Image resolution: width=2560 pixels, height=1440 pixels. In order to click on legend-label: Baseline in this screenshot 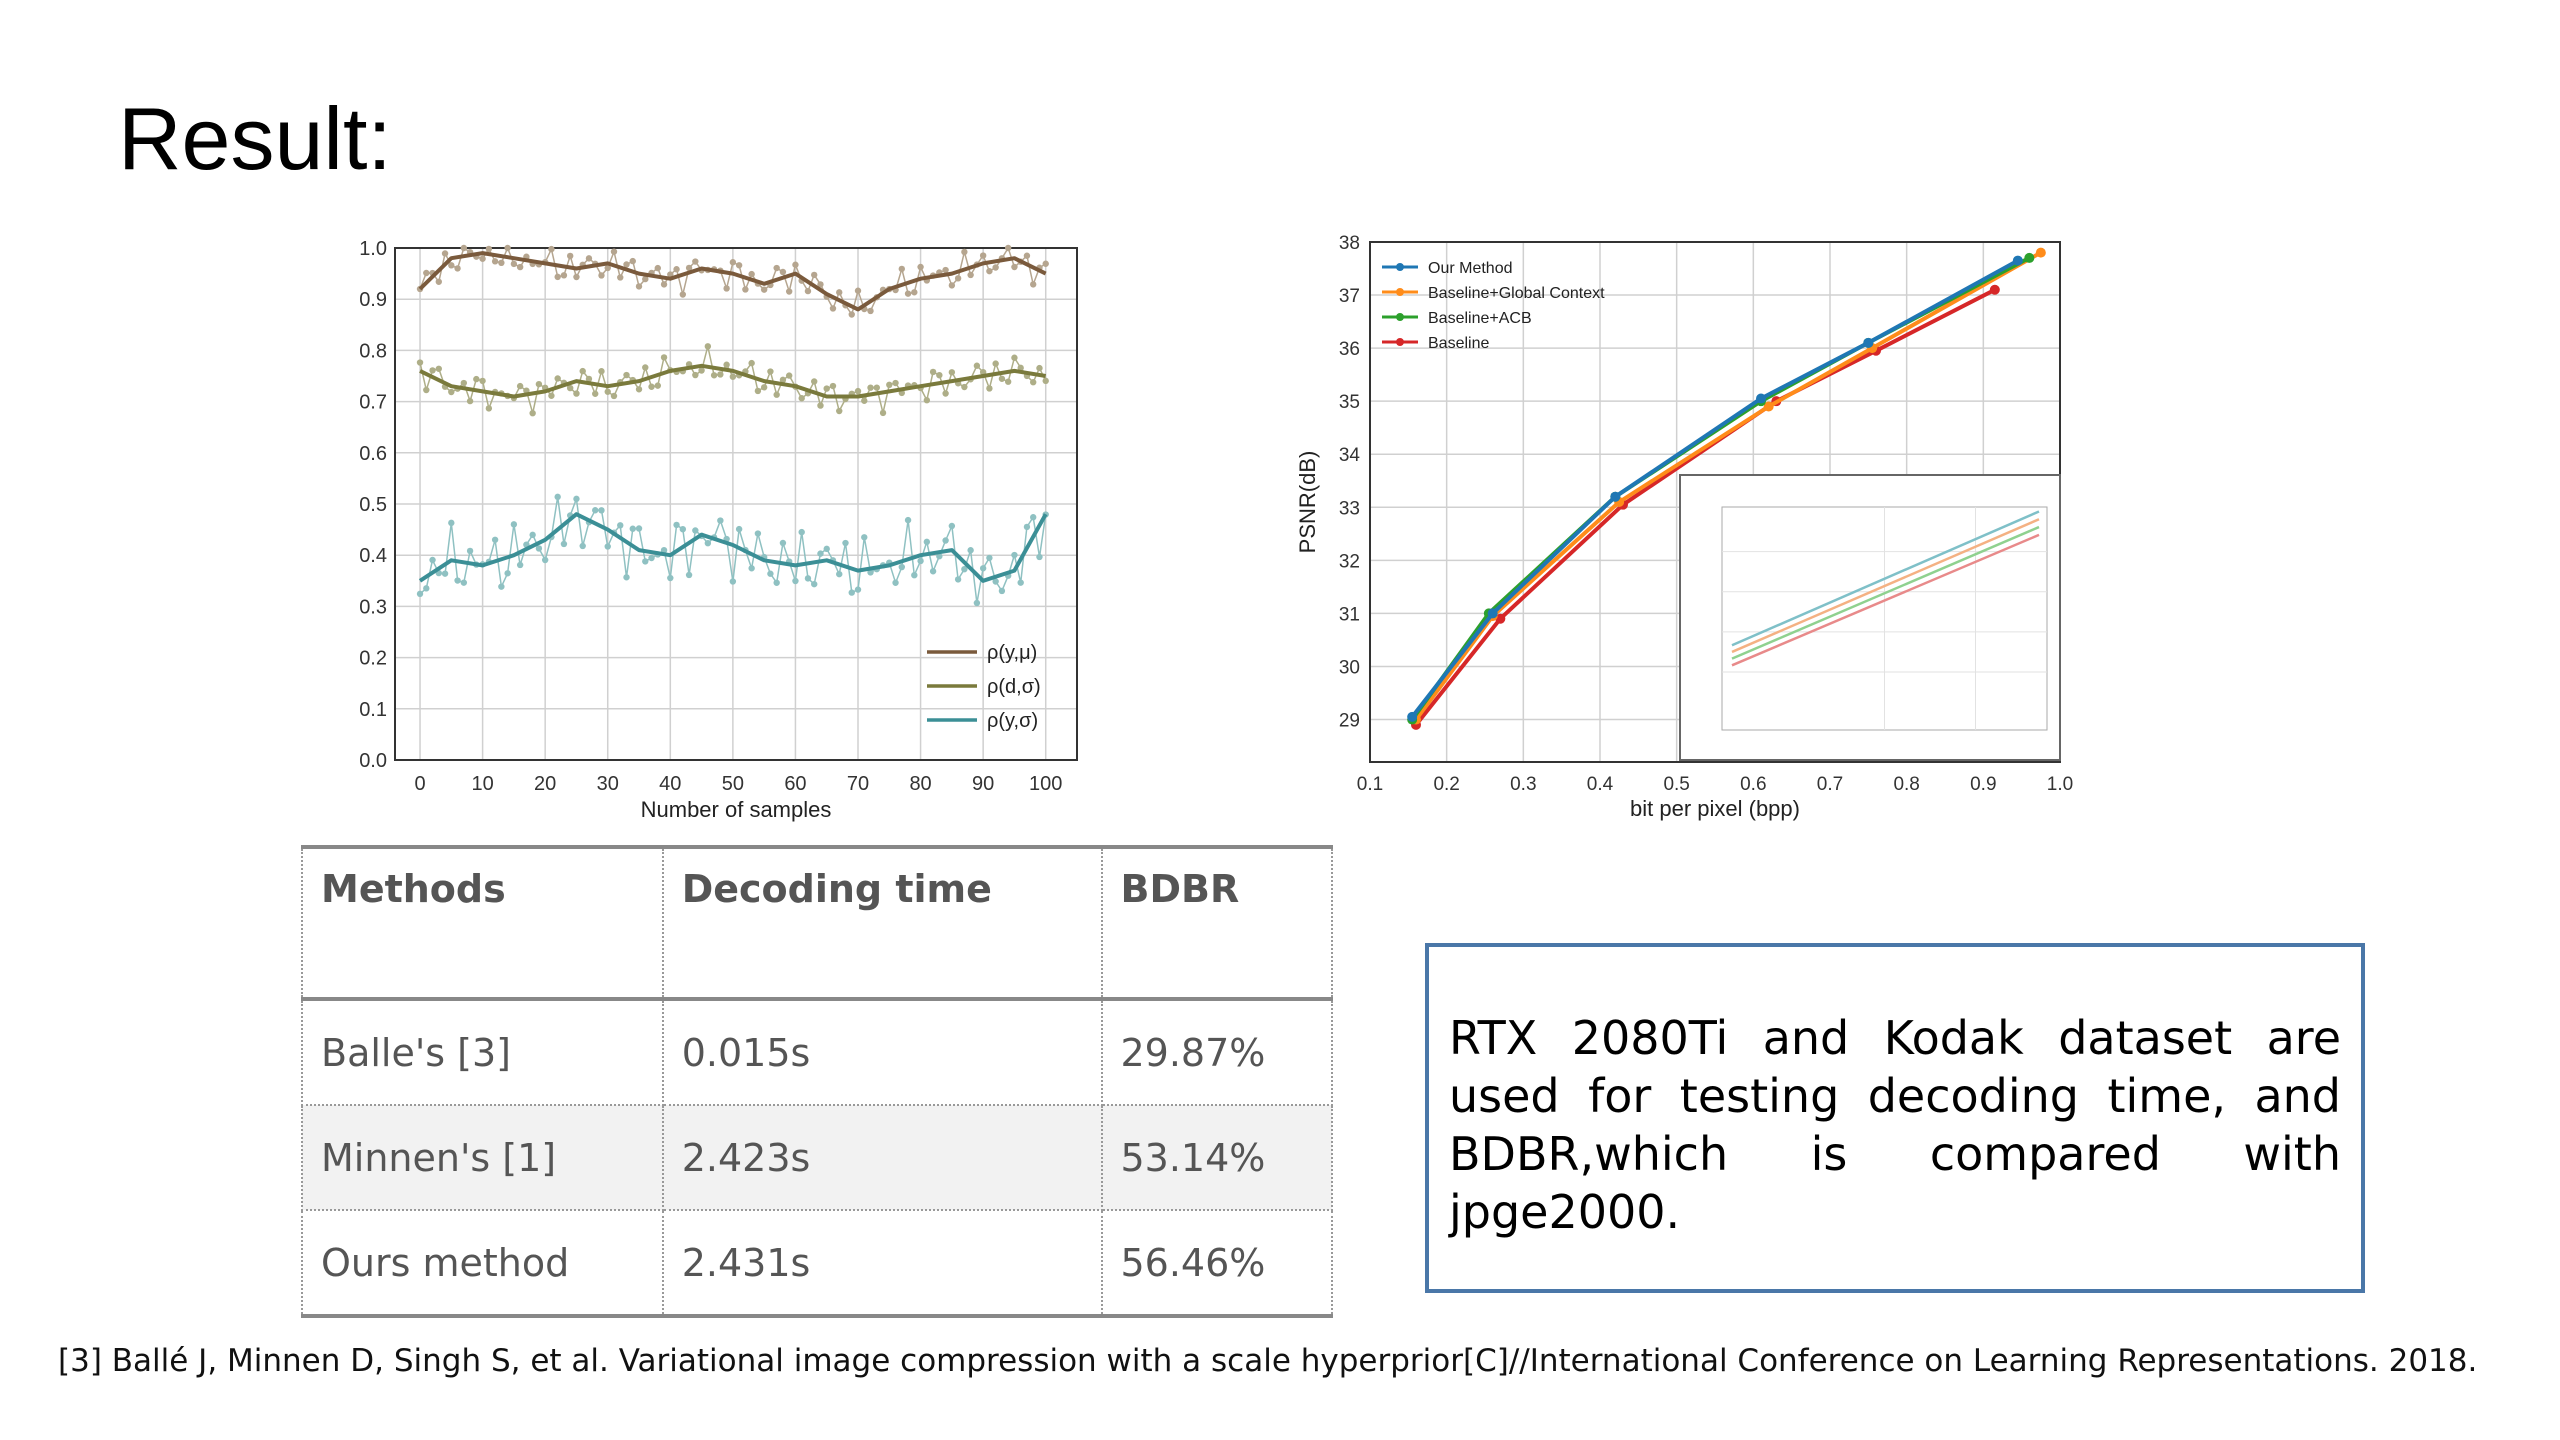, I will do `click(1458, 343)`.